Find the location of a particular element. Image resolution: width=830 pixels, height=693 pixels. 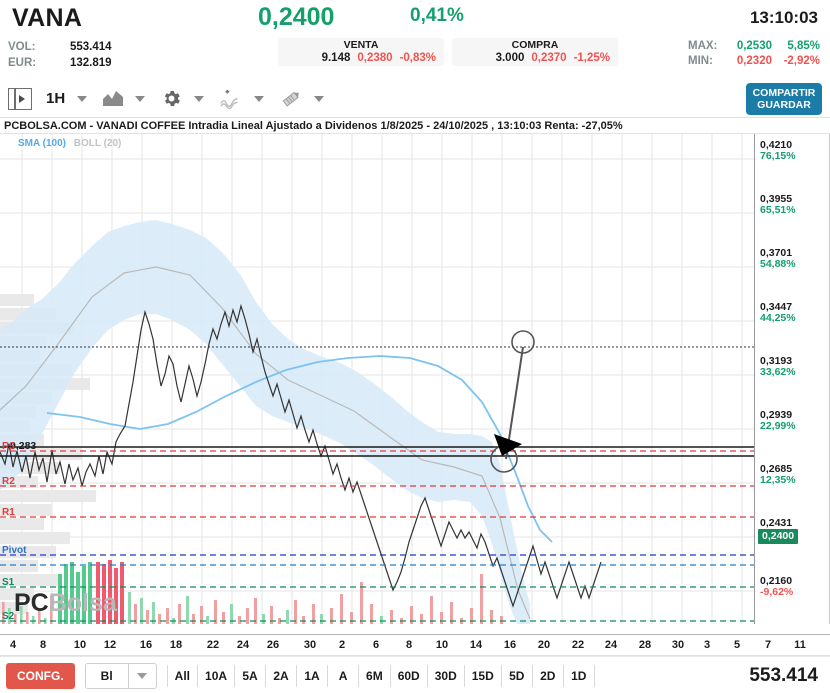

add-indicator-icon-wrap is located at coordinates (231, 99).